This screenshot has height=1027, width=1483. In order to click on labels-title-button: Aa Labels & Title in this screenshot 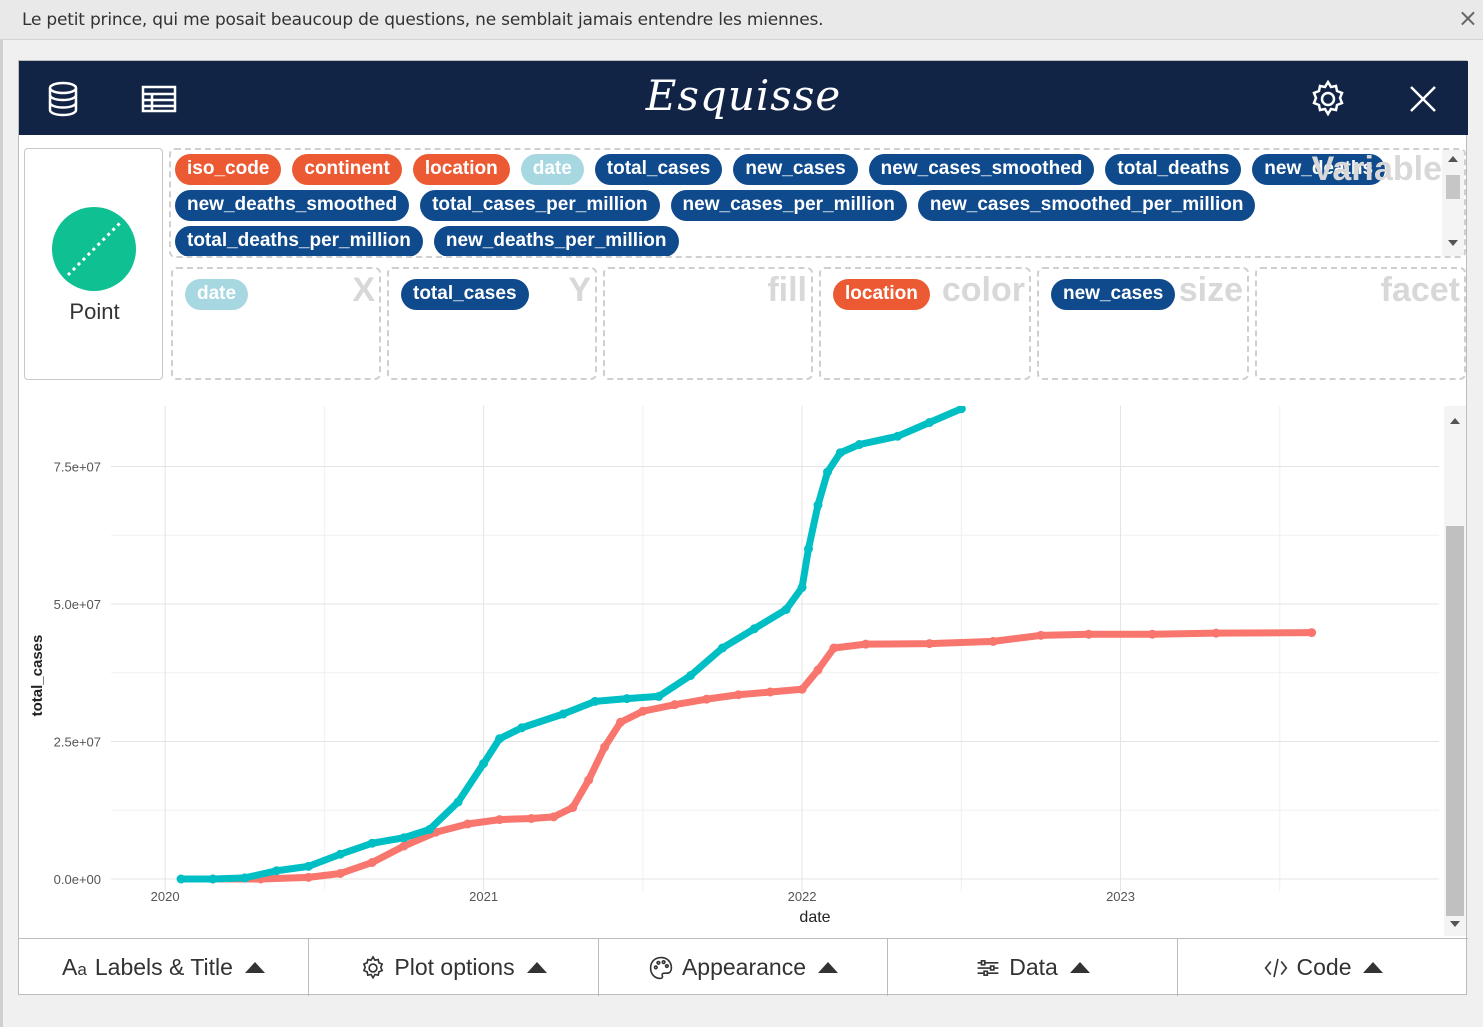, I will do `click(164, 967)`.